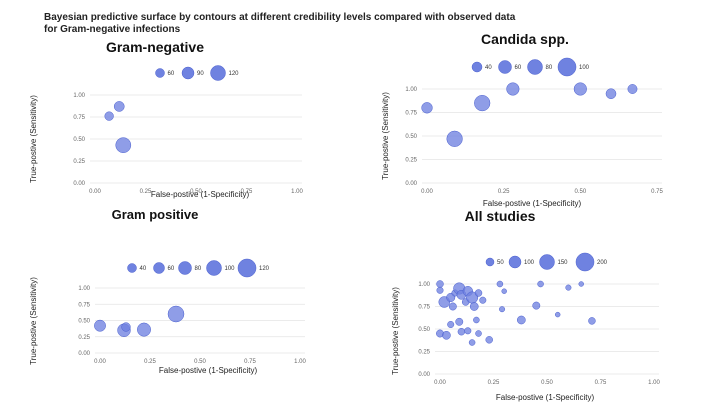 The image size is (720, 405). Describe the element at coordinates (234, 74) in the screenshot. I see `legend-size-label: 120` at that location.